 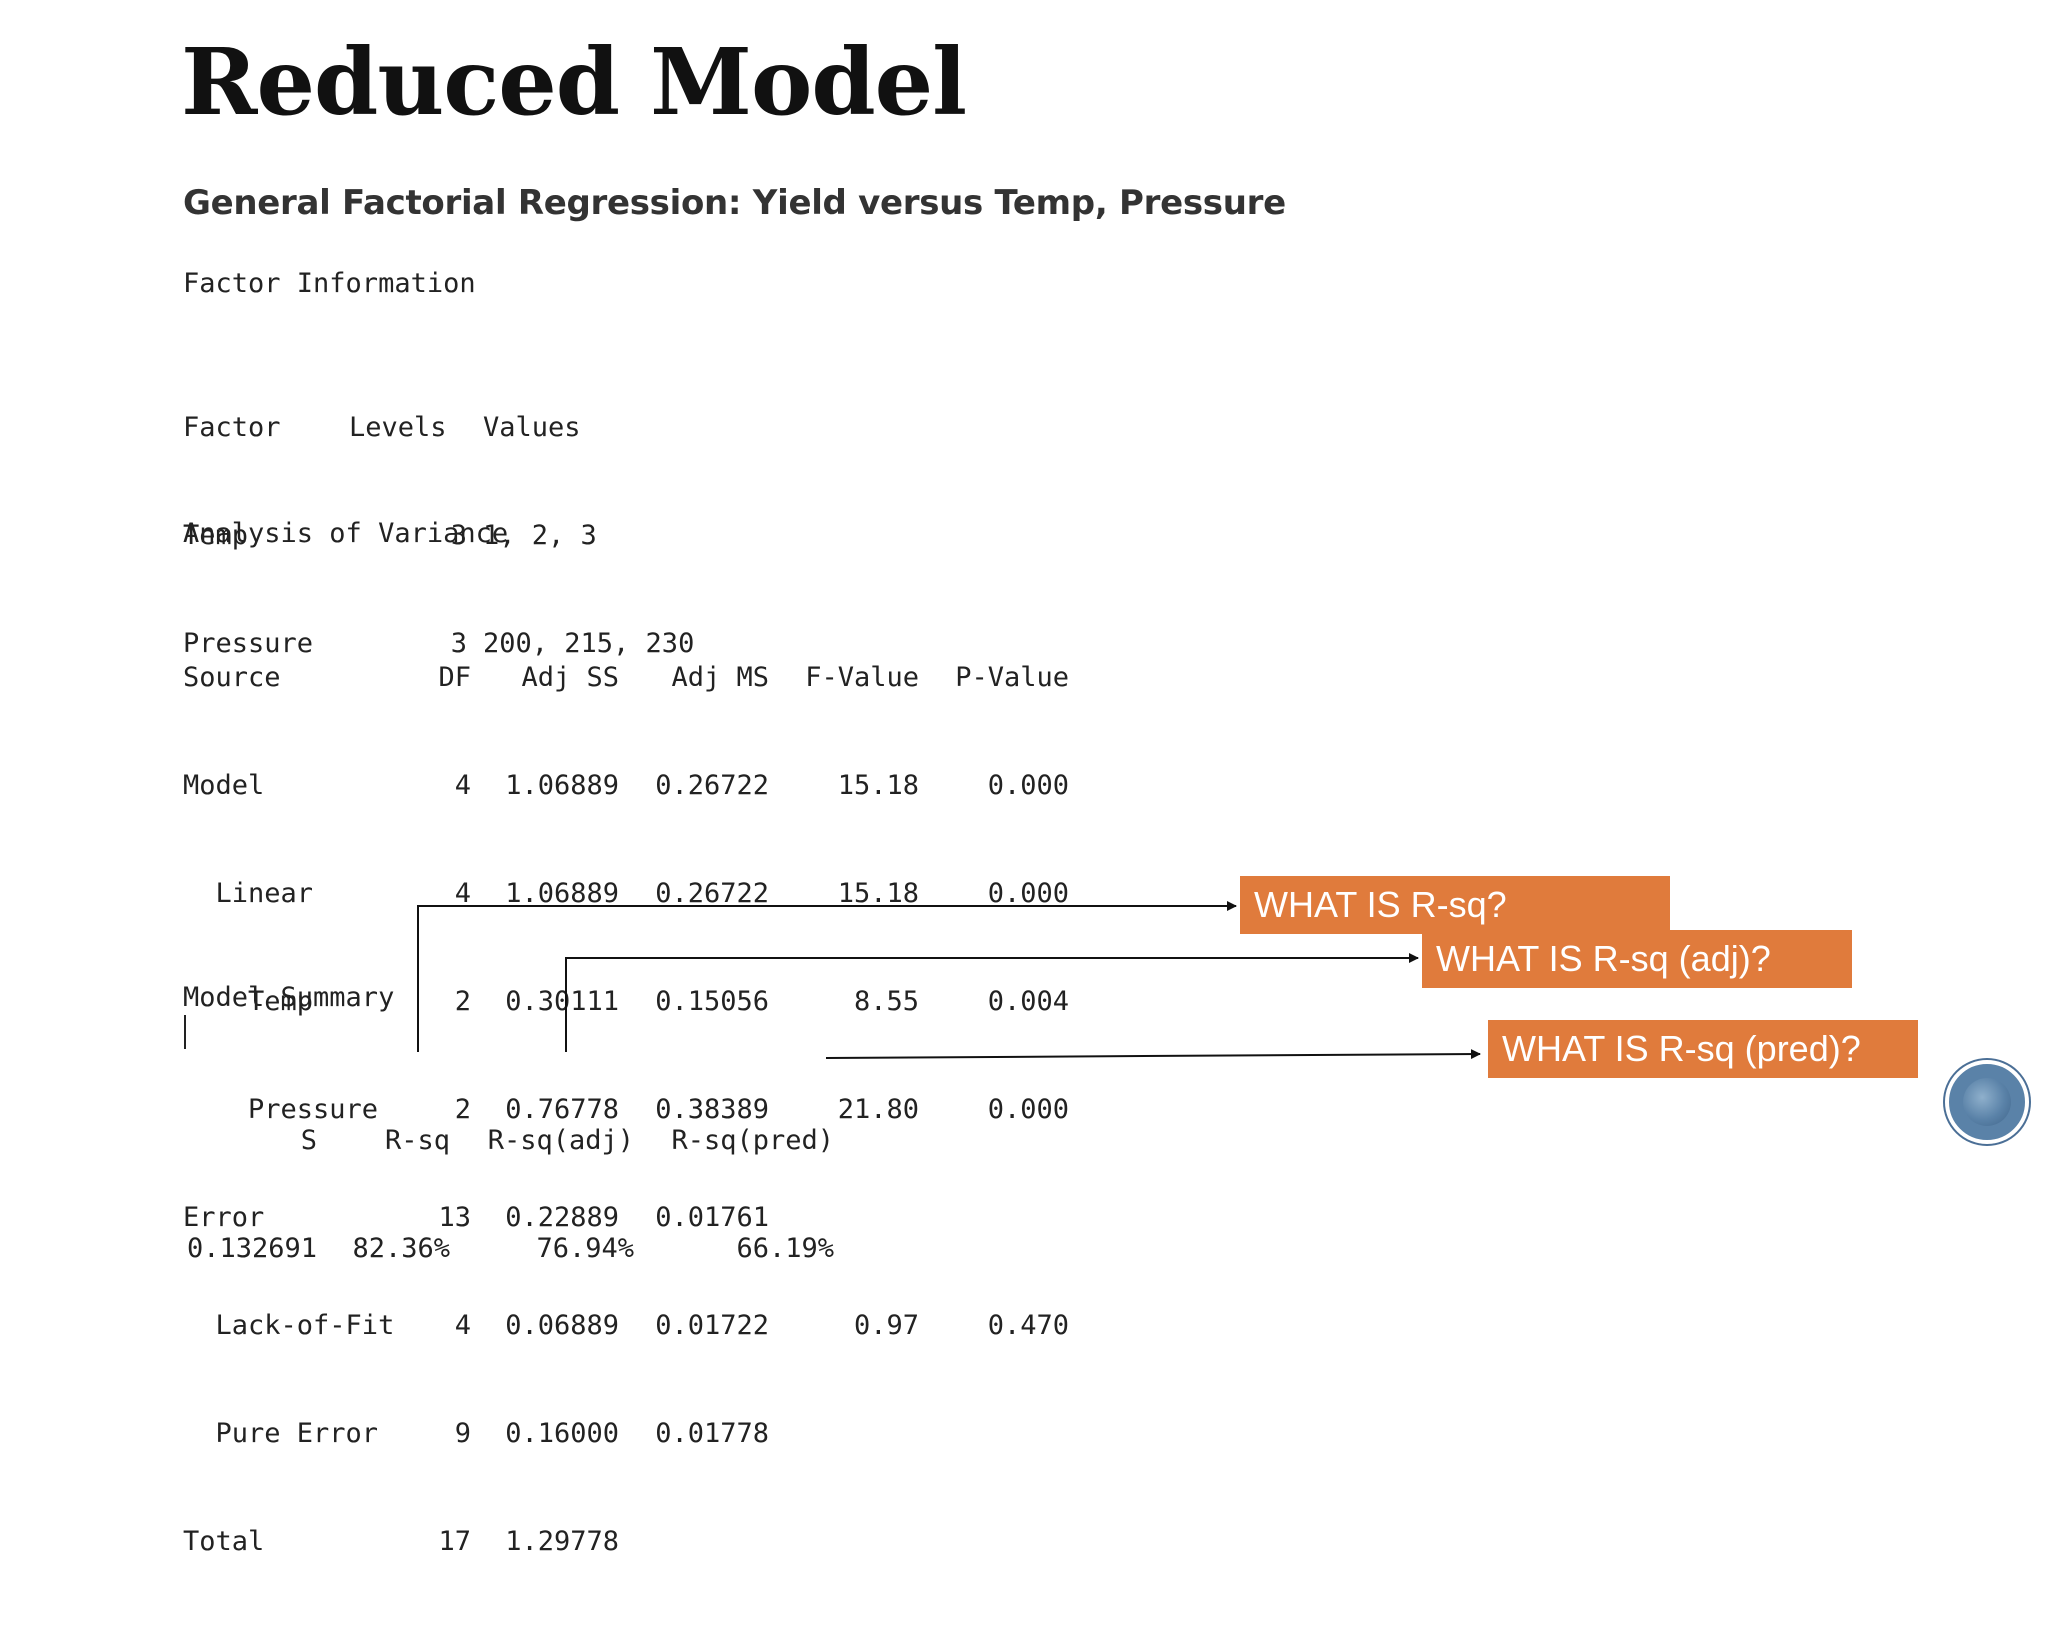 I want to click on text-cursor, so click(x=185, y=1032).